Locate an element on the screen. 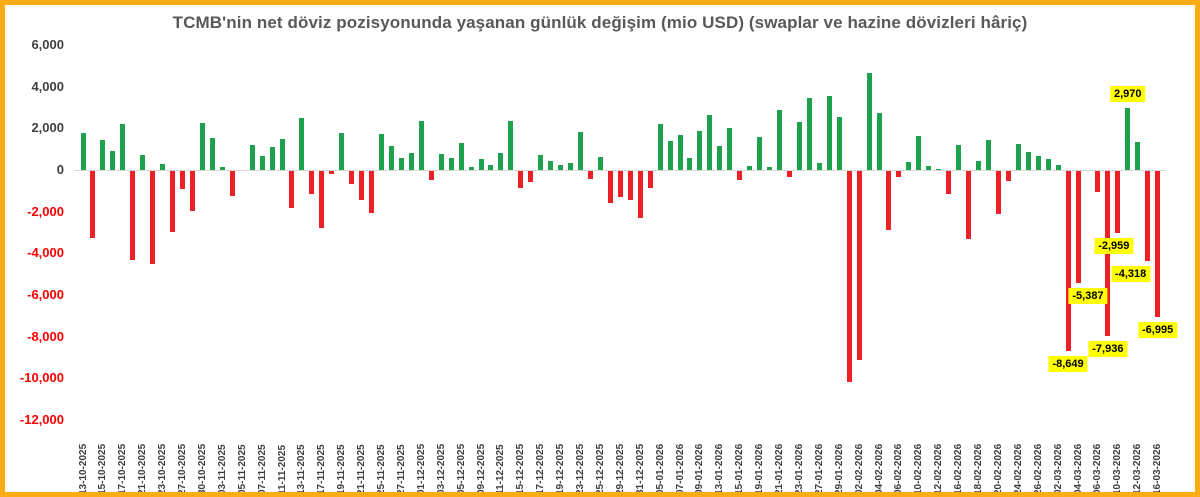 The image size is (1200, 497). y-axis-tick-label: -6,000 is located at coordinates (45, 294).